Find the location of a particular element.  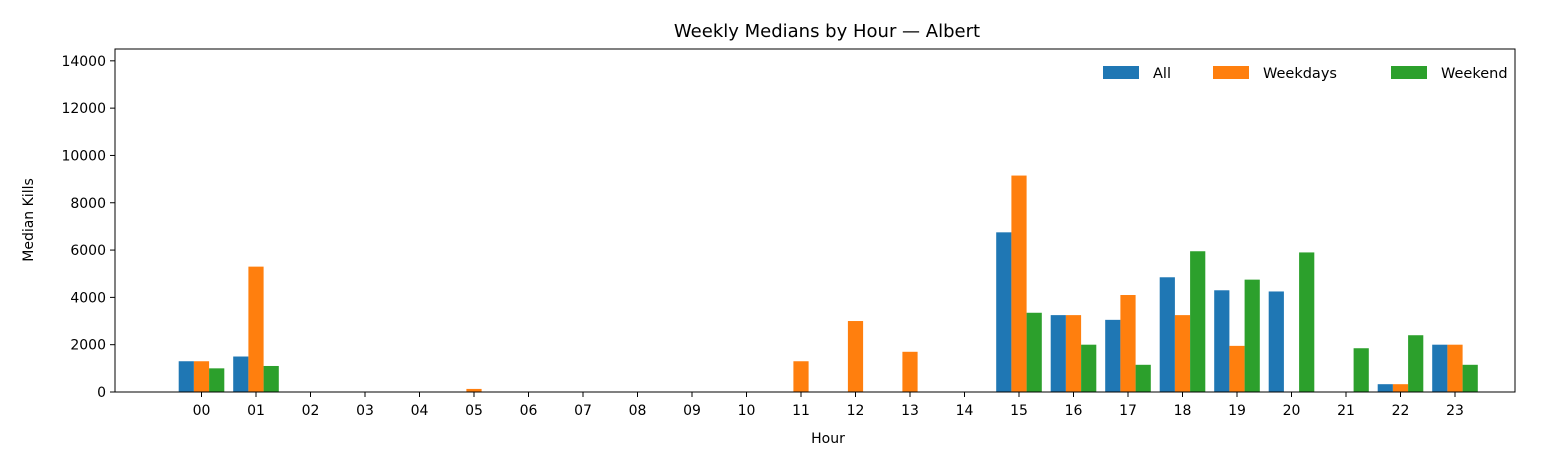

x-tick-label-04: 04 is located at coordinates (420, 411).